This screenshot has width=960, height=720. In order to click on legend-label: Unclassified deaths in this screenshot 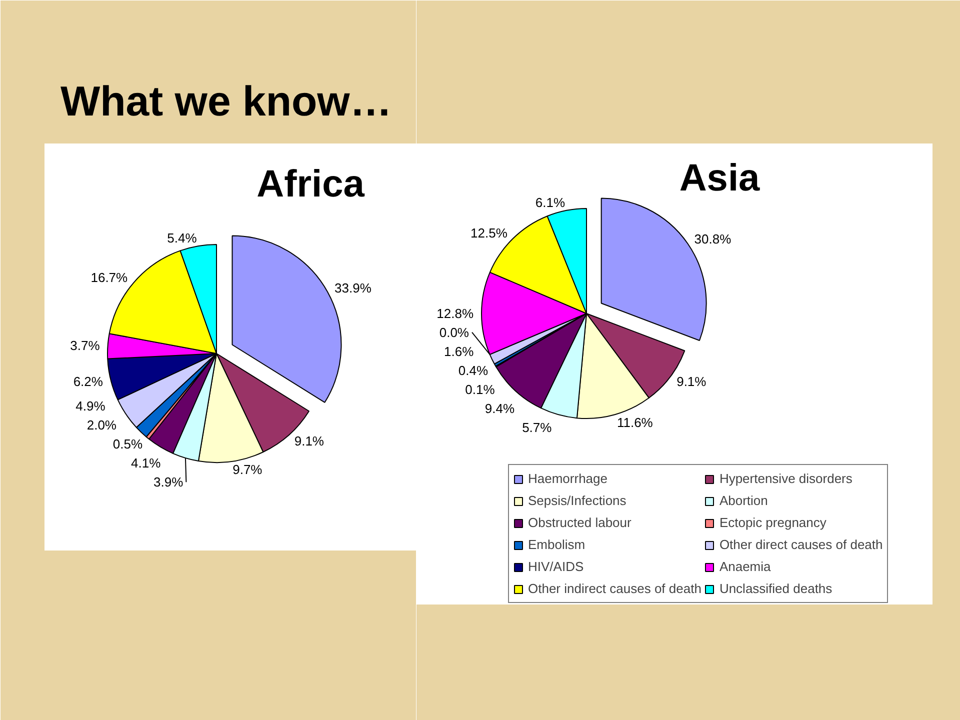, I will do `click(775, 589)`.